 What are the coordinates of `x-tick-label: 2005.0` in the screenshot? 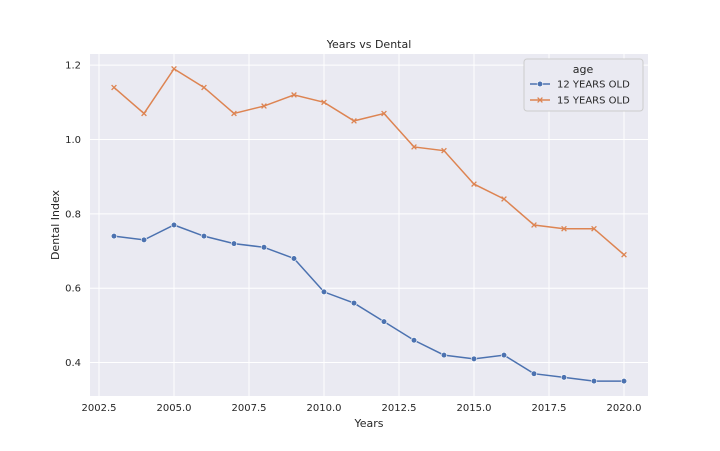 It's located at (174, 408).